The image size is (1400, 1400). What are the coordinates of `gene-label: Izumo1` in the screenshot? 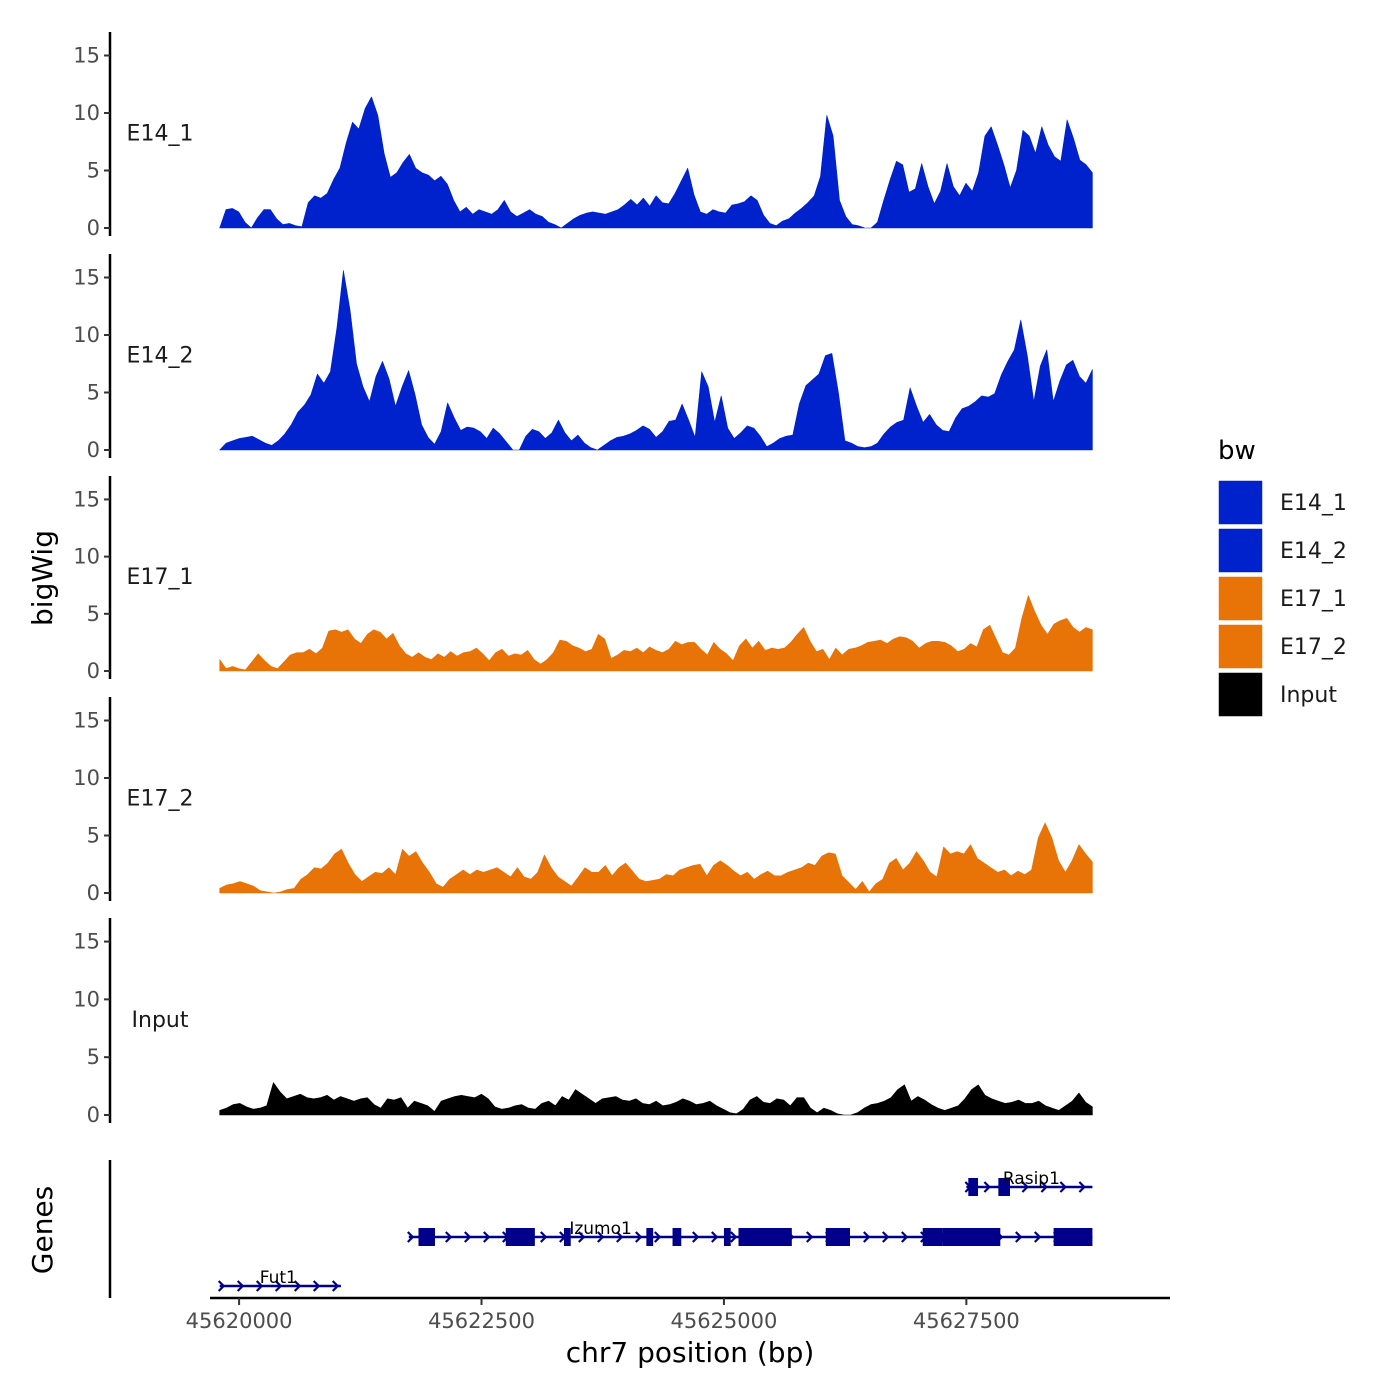 It's located at (600, 1229).